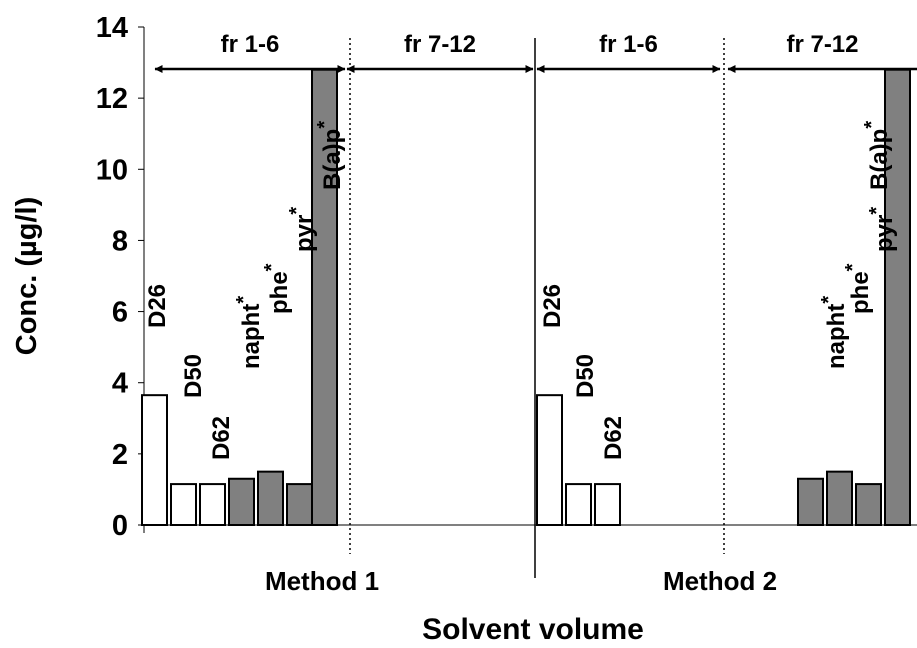 This screenshot has height=648, width=917. I want to click on y-tick-label: 12, so click(112, 99).